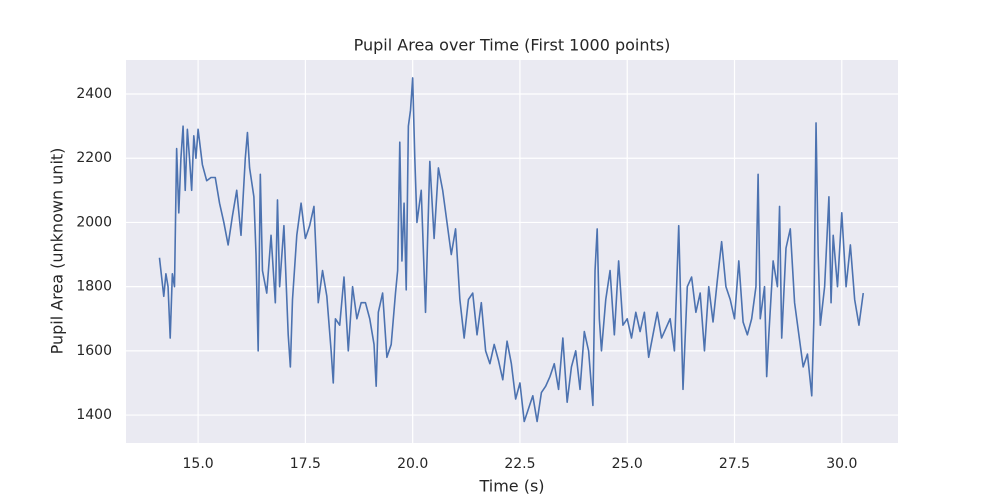 Image resolution: width=1000 pixels, height=500 pixels. Describe the element at coordinates (512, 45) in the screenshot. I see `chart-title: Pupil Area over Time (First 1000 points)` at that location.